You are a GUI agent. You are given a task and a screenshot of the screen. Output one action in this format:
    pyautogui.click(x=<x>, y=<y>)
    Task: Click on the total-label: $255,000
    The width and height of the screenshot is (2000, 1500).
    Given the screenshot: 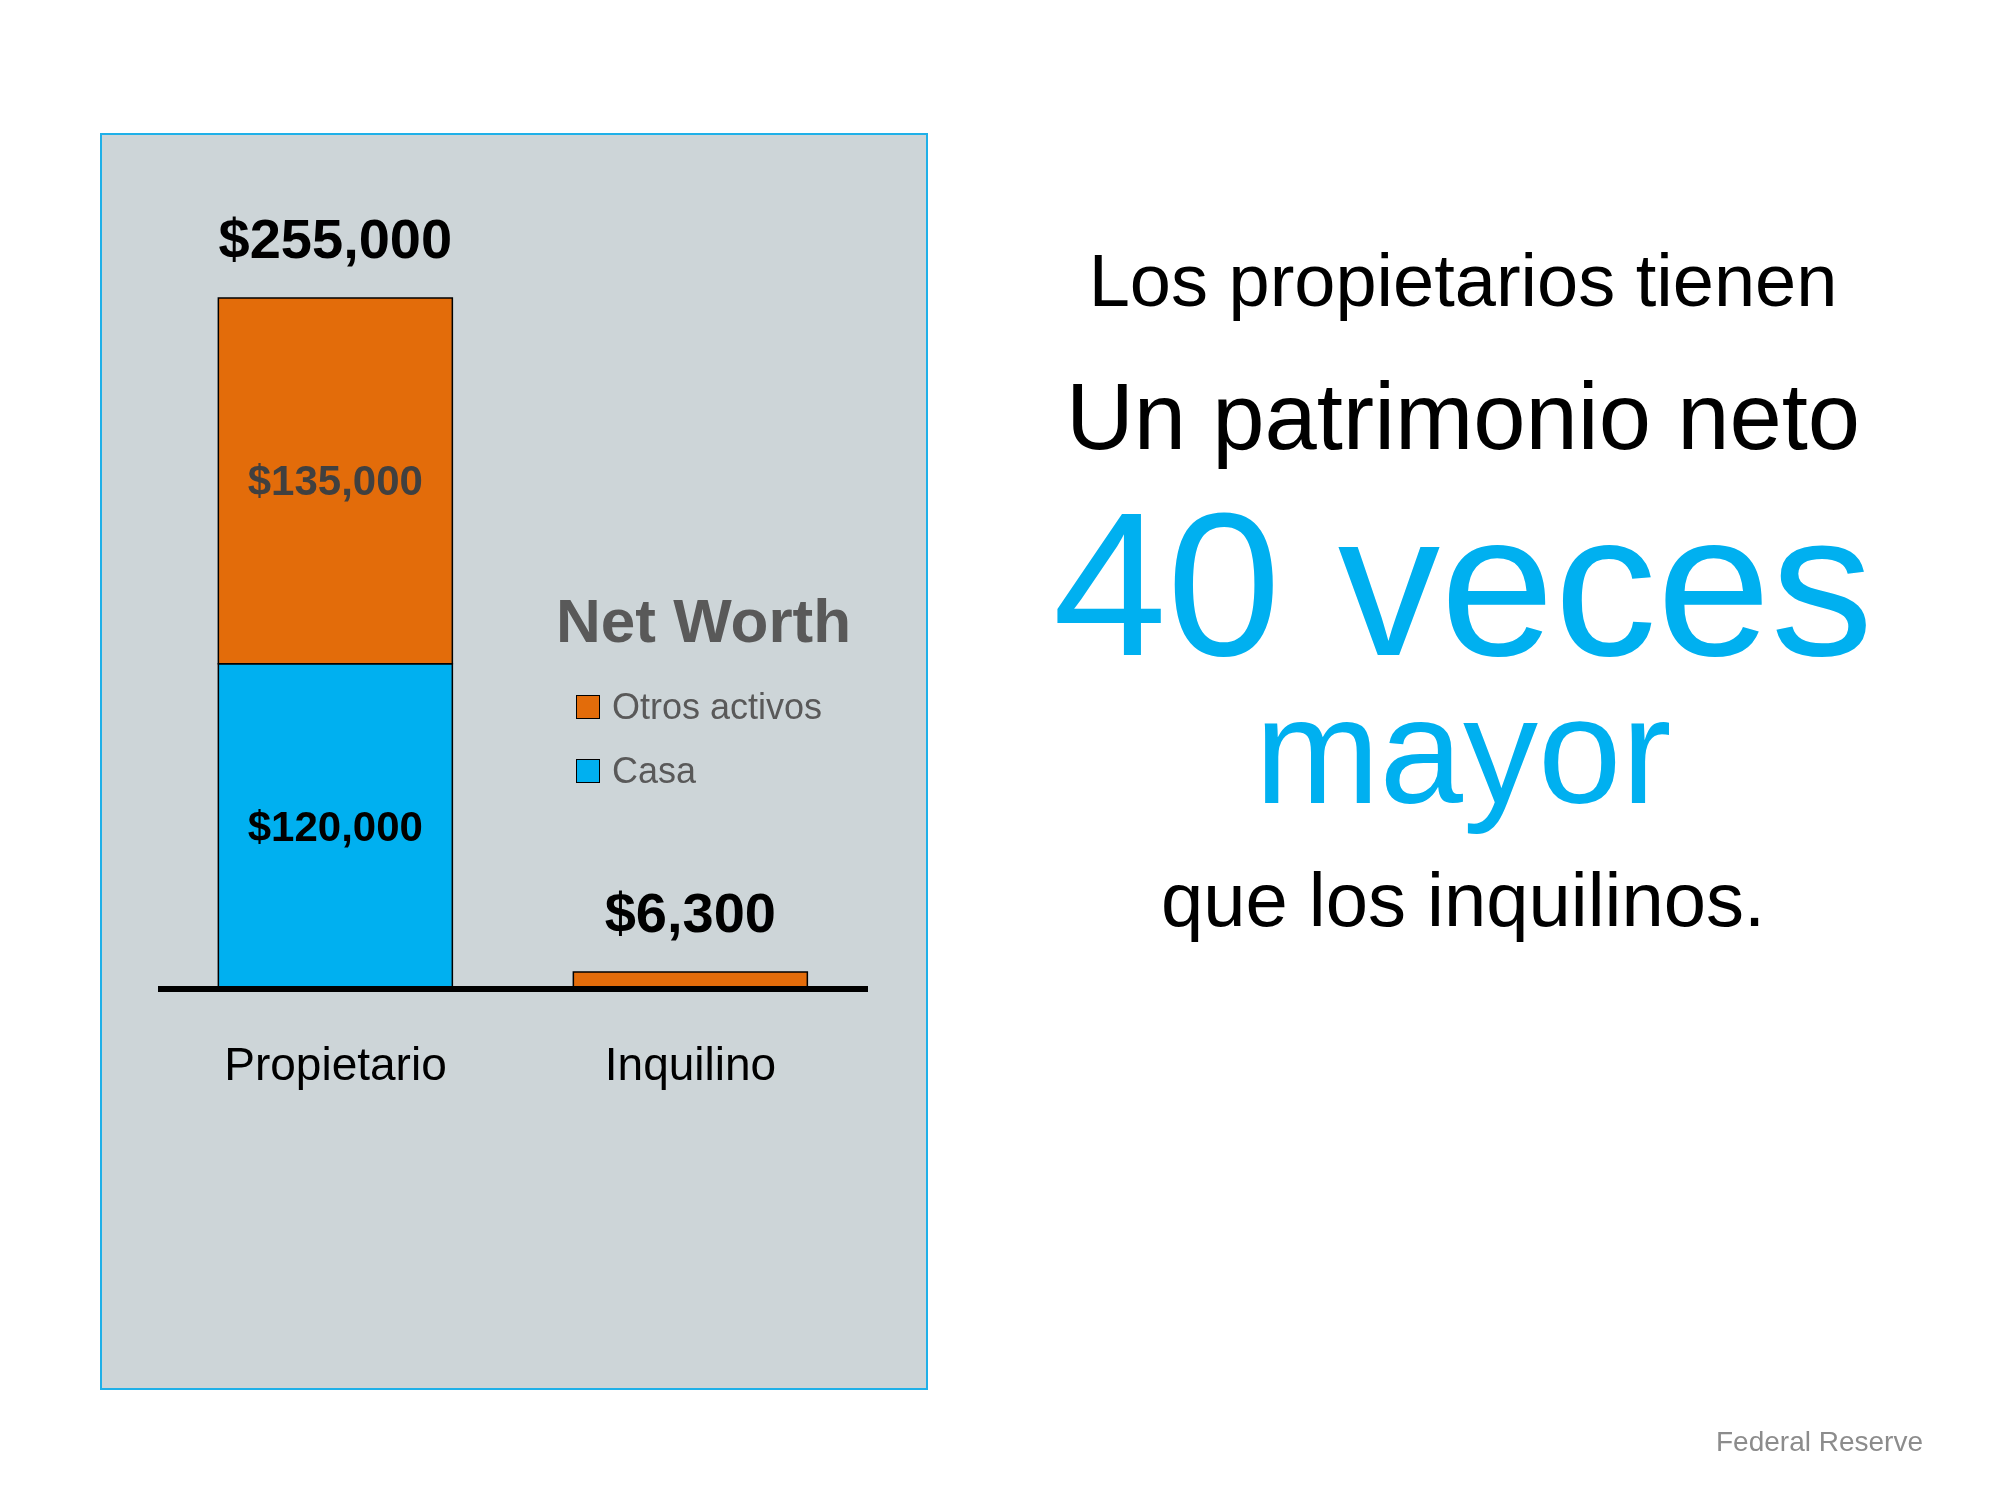 What is the action you would take?
    pyautogui.click(x=335, y=238)
    